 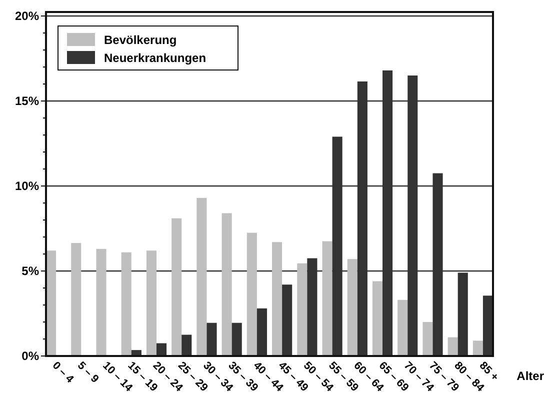 I want to click on x-axis-title: Alter, so click(x=530, y=376).